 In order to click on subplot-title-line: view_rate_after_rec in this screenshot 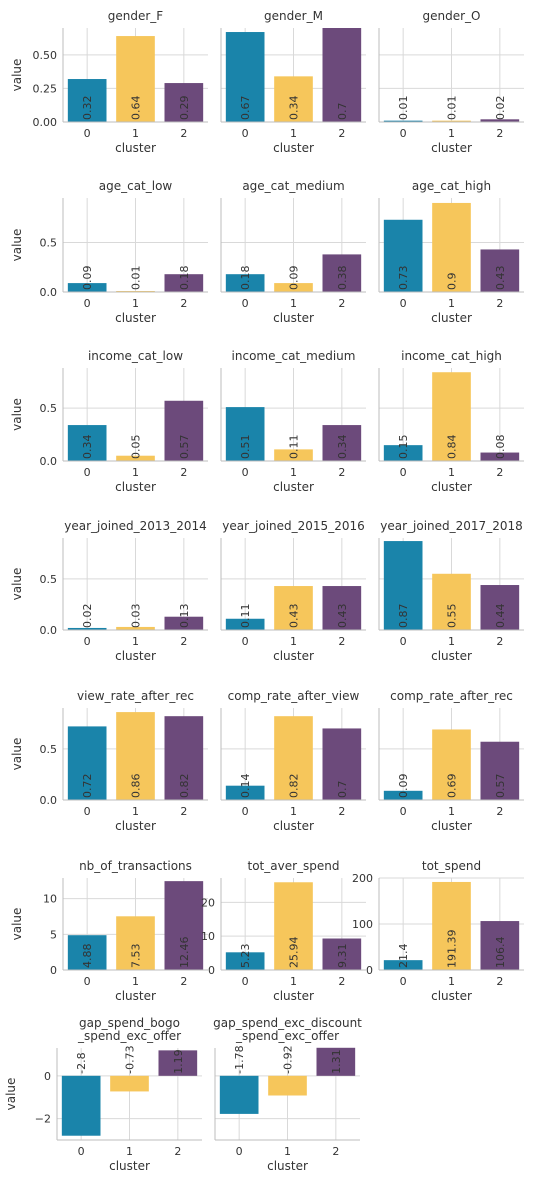, I will do `click(135, 696)`.